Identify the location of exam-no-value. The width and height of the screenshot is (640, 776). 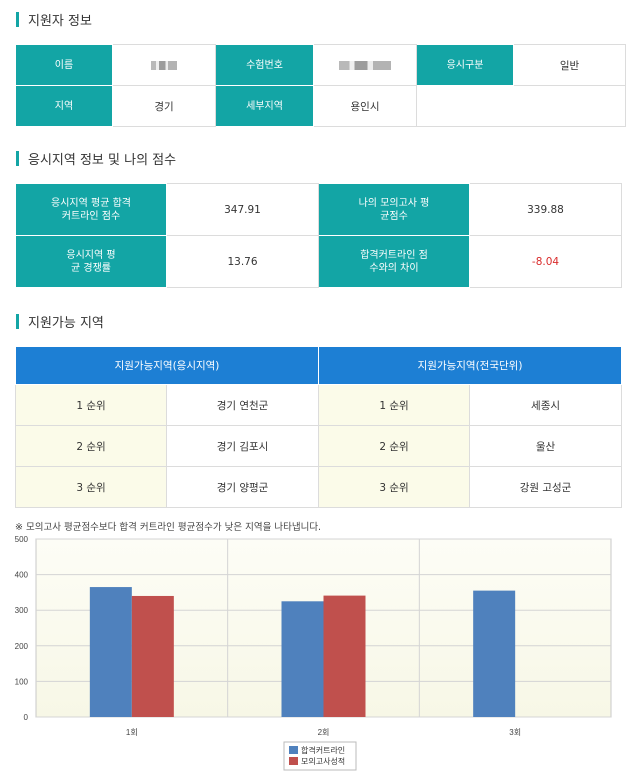
(365, 65).